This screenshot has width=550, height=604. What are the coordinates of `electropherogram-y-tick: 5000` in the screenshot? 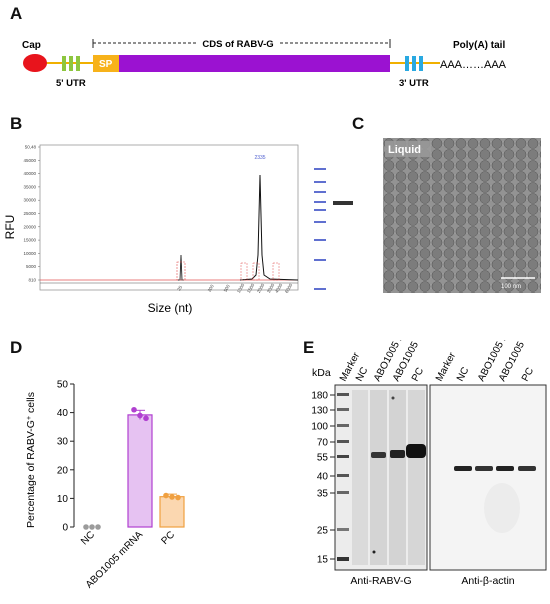 It's located at (31, 266).